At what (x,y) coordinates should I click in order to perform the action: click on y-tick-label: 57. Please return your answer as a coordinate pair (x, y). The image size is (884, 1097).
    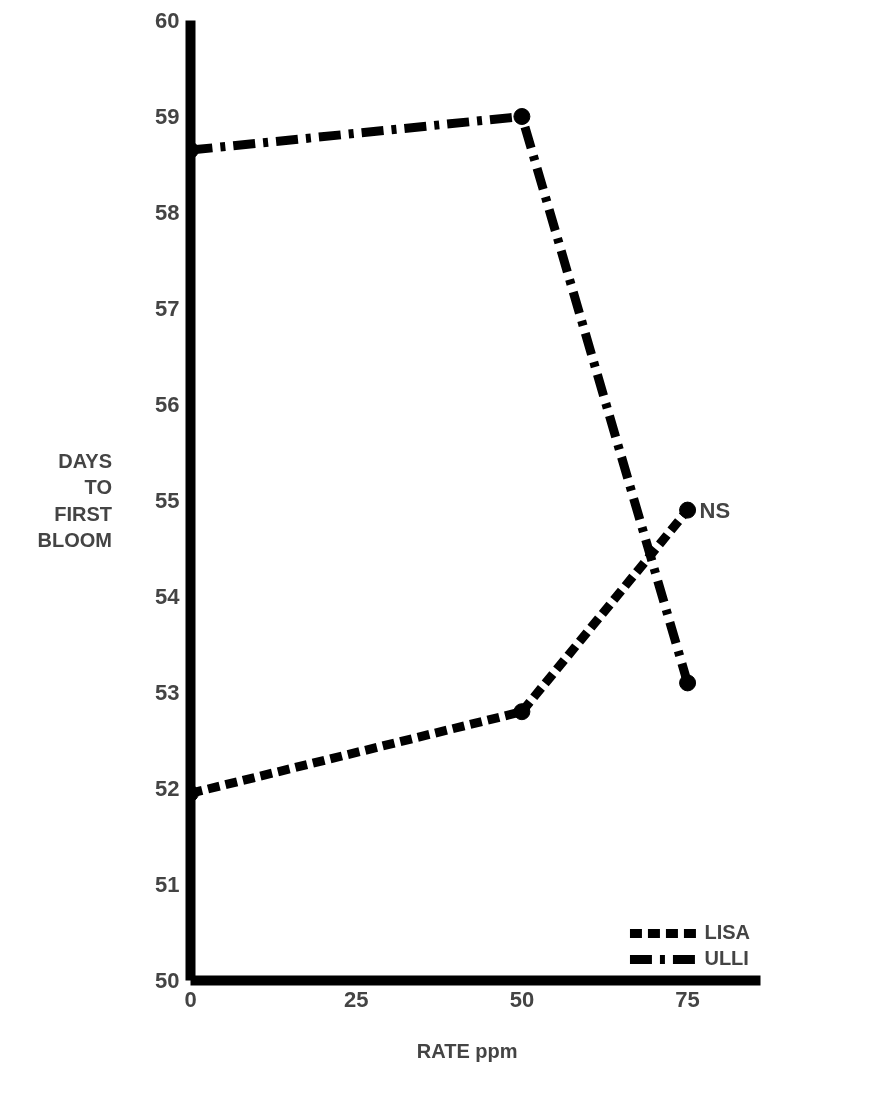
    Looking at the image, I should click on (167, 308).